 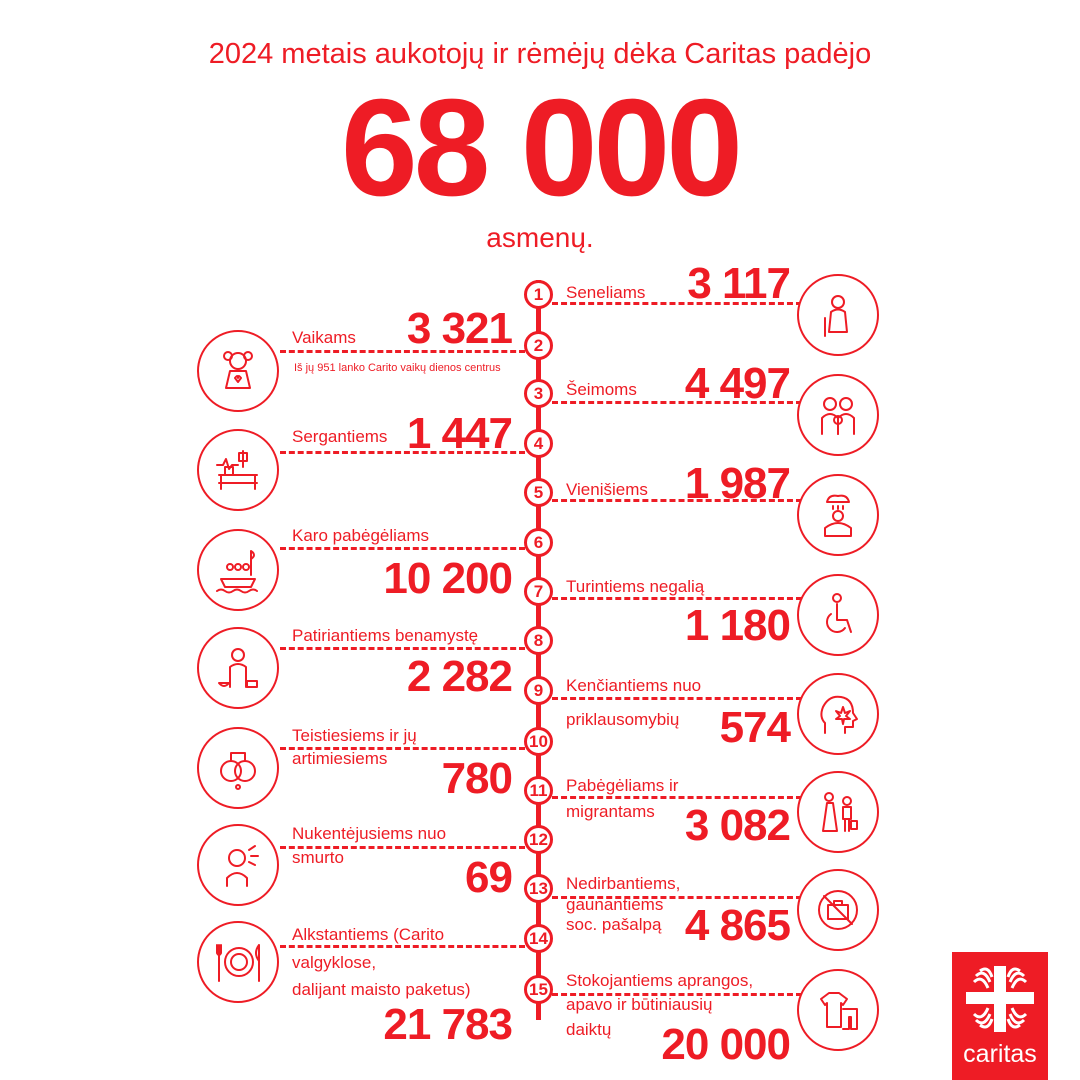 I want to click on category-label: gaunantiems, so click(x=615, y=904).